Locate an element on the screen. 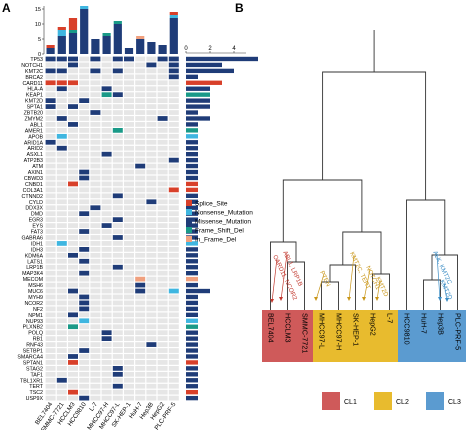  sample-bar-segment is located at coordinates (73, 43).